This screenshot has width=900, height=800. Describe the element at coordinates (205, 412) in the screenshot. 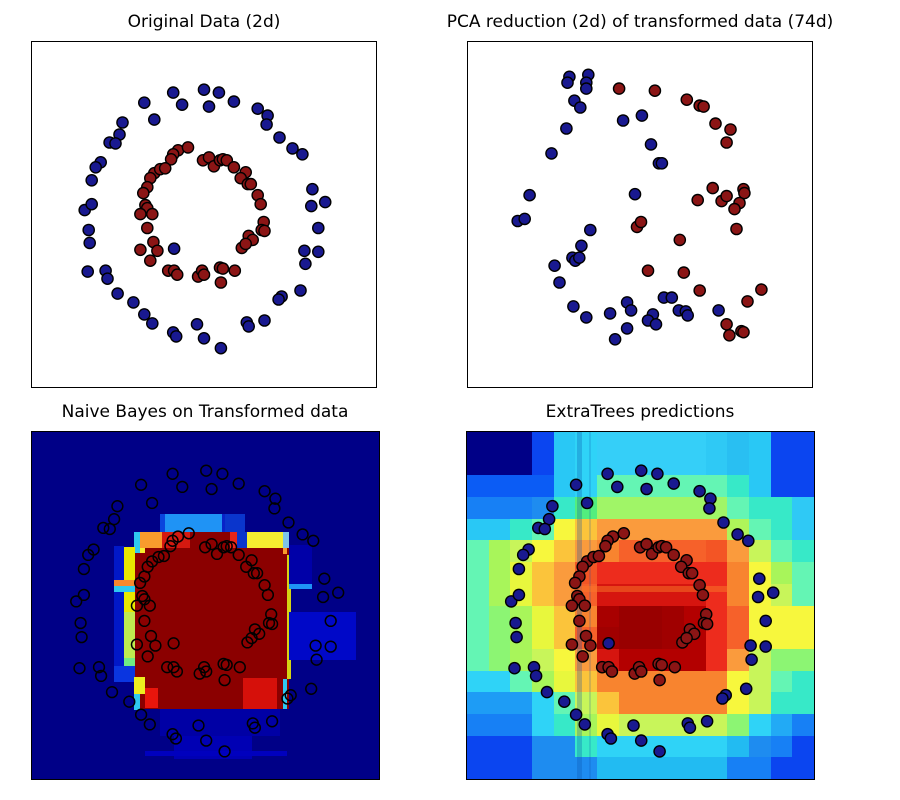

I see `panel-title-naive-bayes: Naive Bayes on Transformed data` at that location.